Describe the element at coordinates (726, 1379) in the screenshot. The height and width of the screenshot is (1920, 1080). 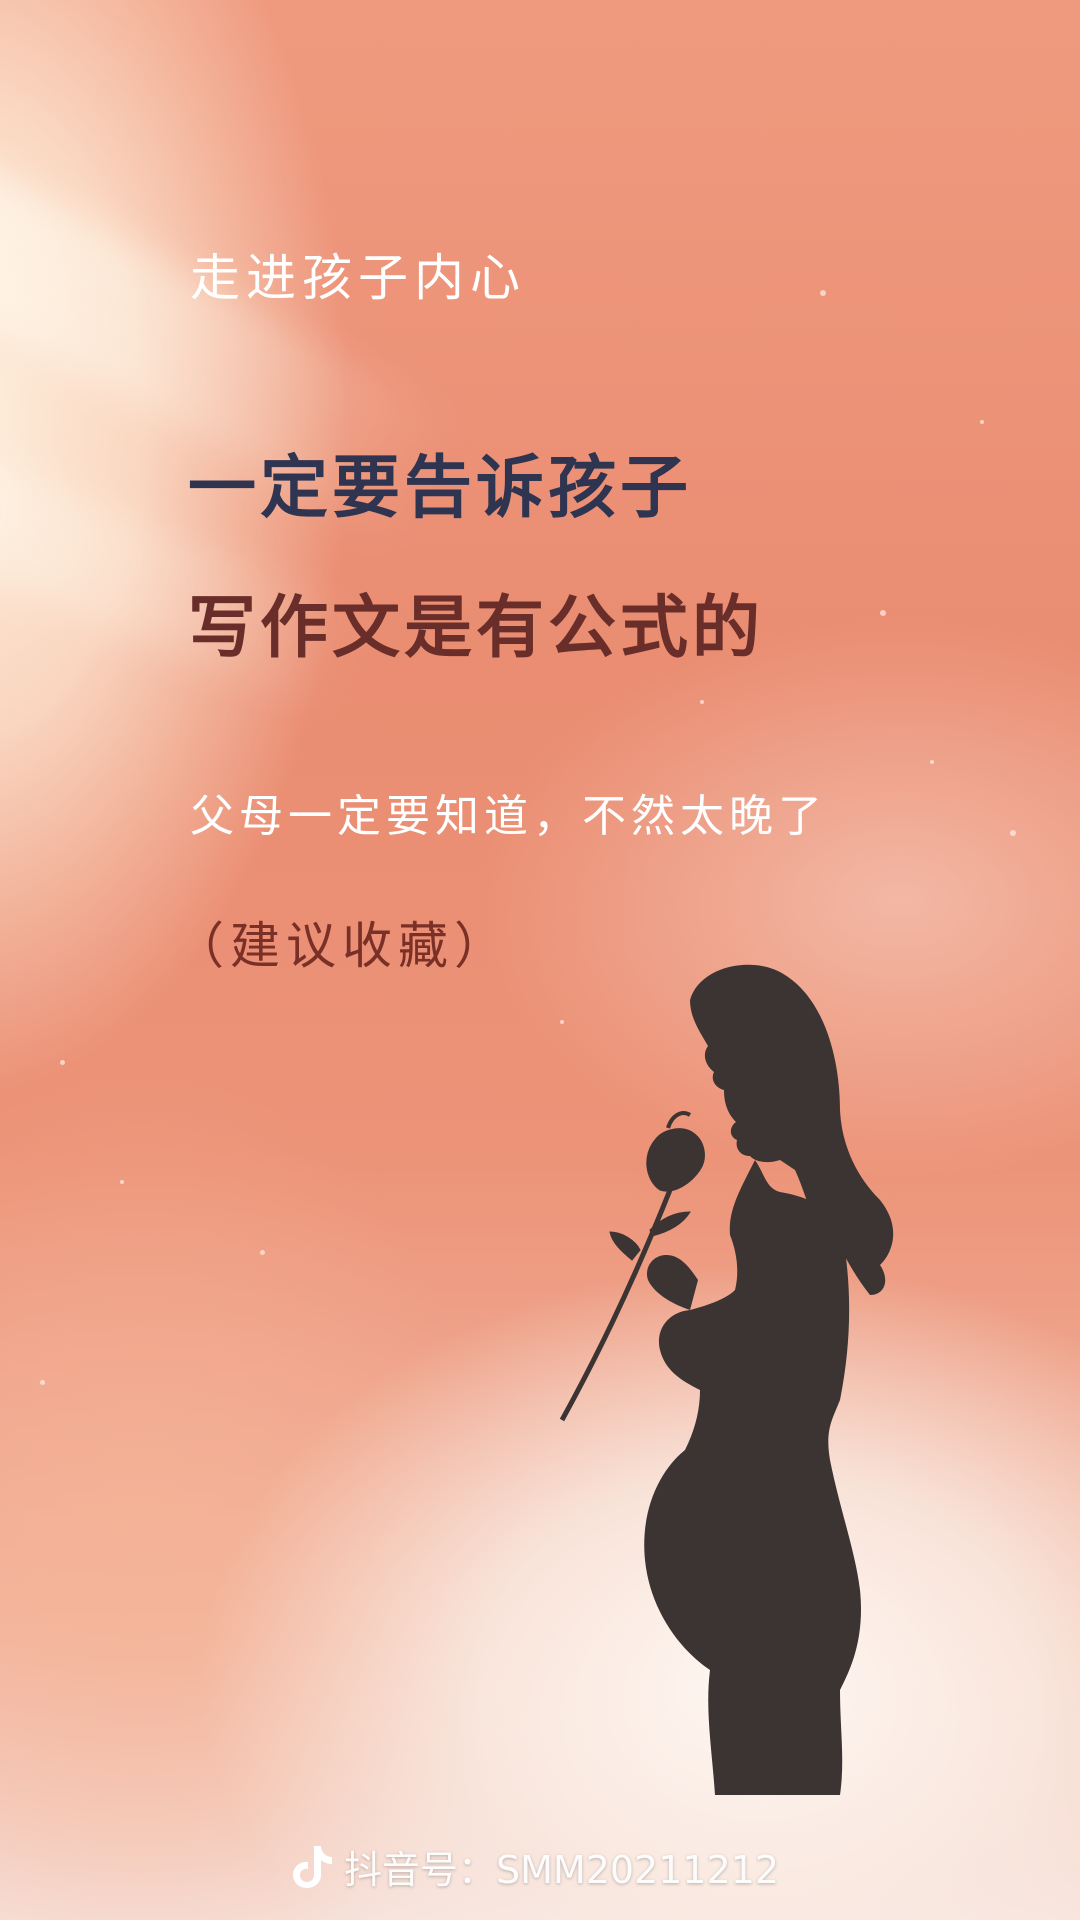
I see `pregnant-woman-with-rose-silhouette` at that location.